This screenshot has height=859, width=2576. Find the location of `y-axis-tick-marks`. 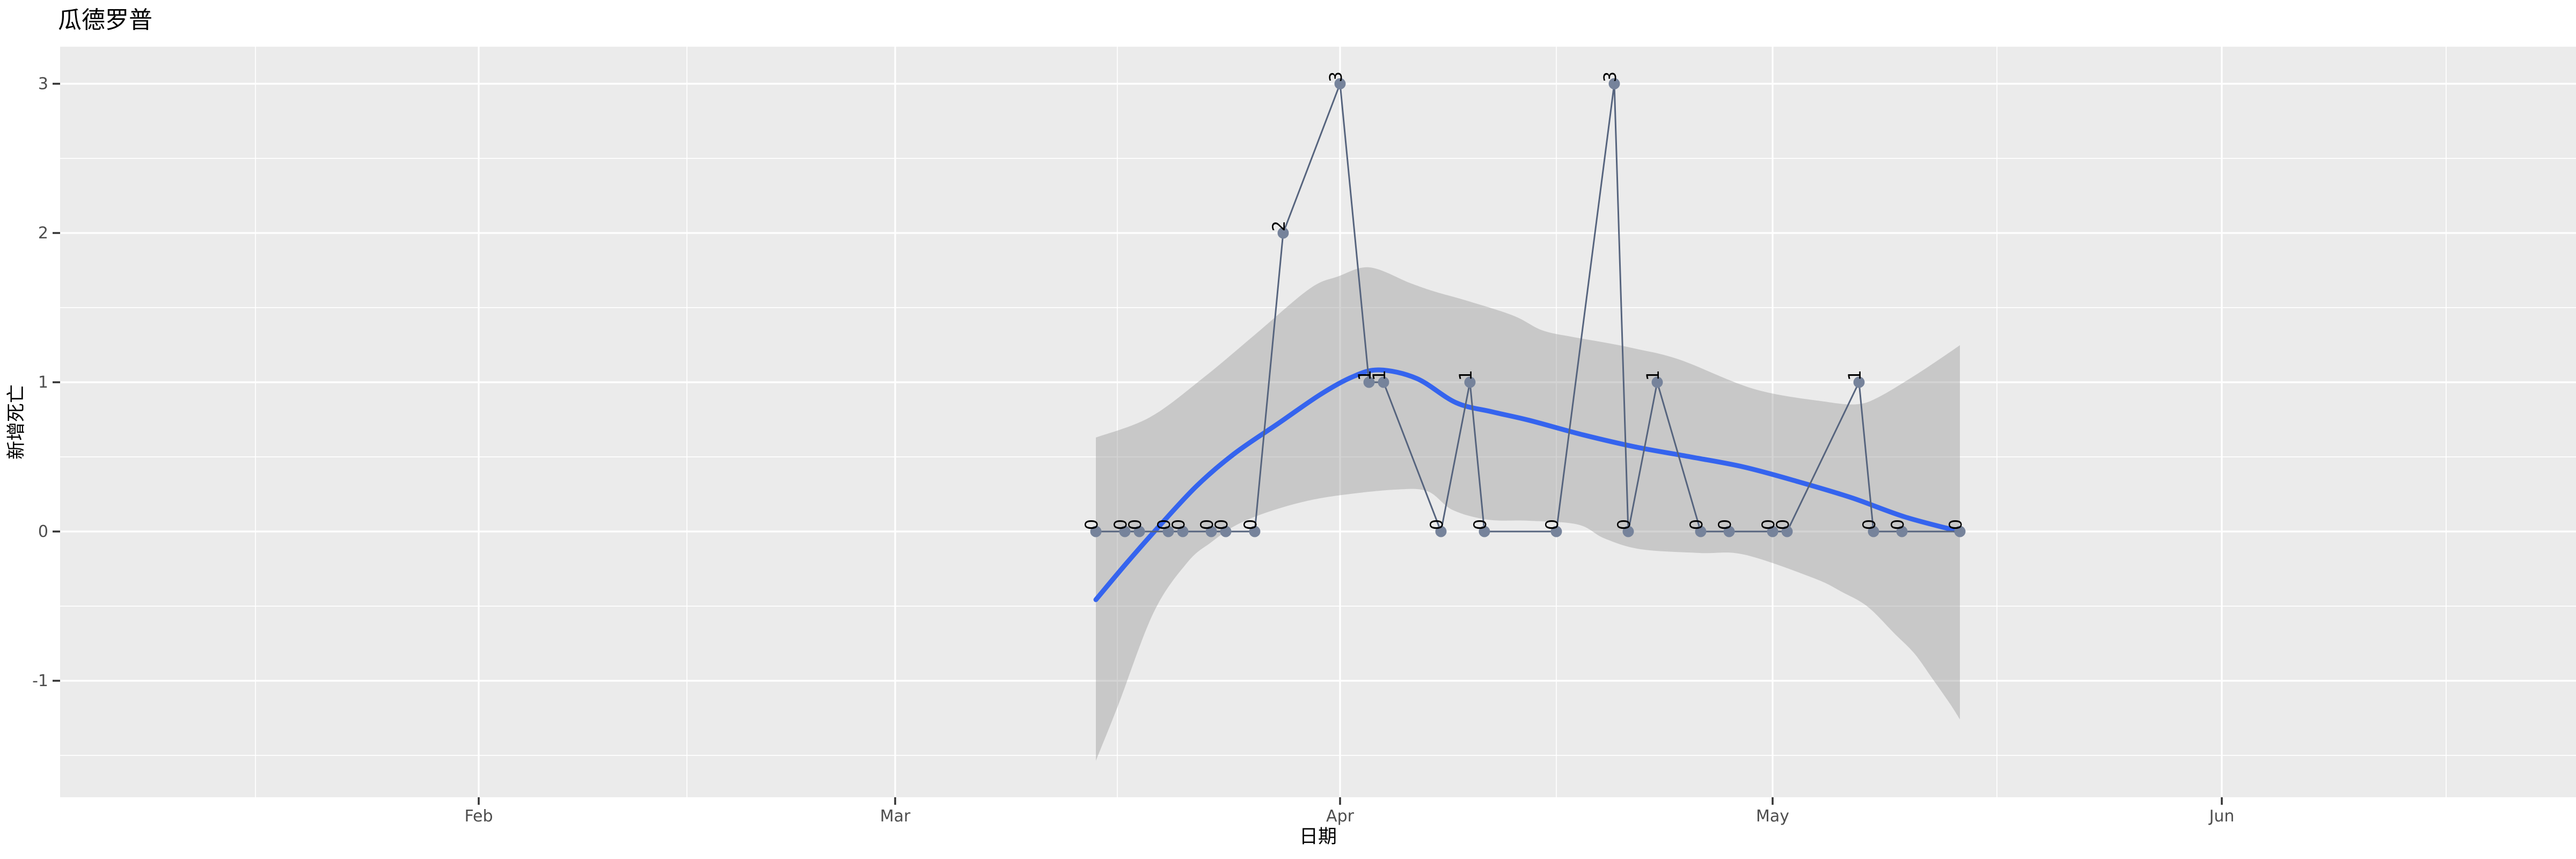

y-axis-tick-marks is located at coordinates (56, 382).